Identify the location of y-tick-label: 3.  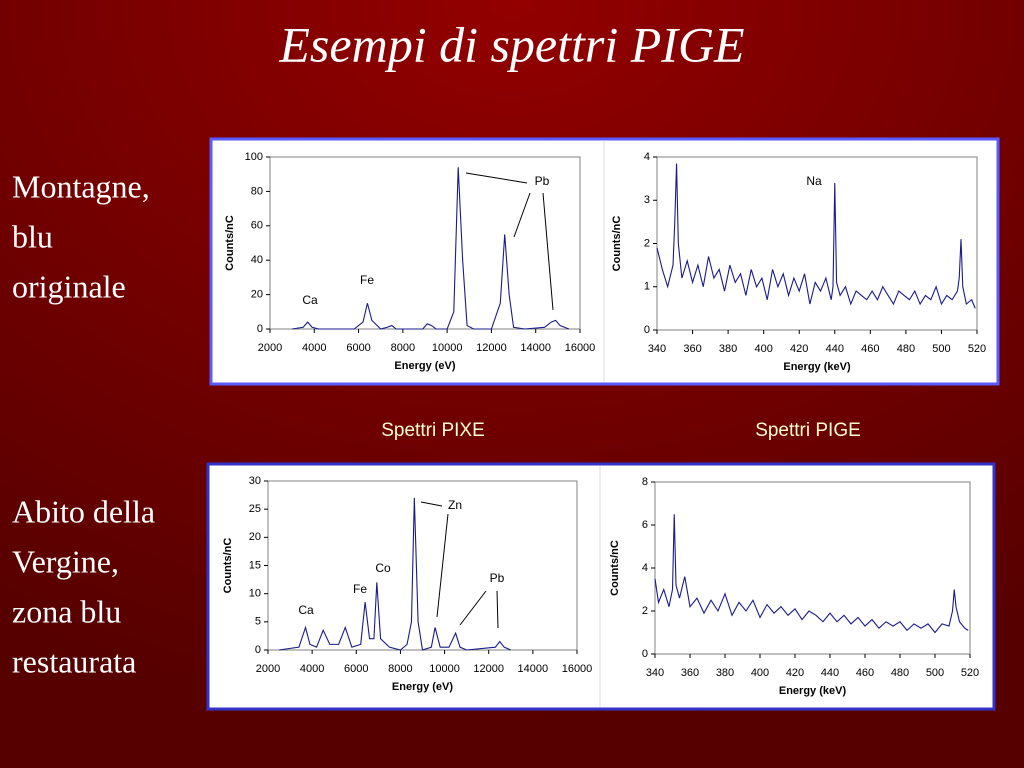
(647, 200).